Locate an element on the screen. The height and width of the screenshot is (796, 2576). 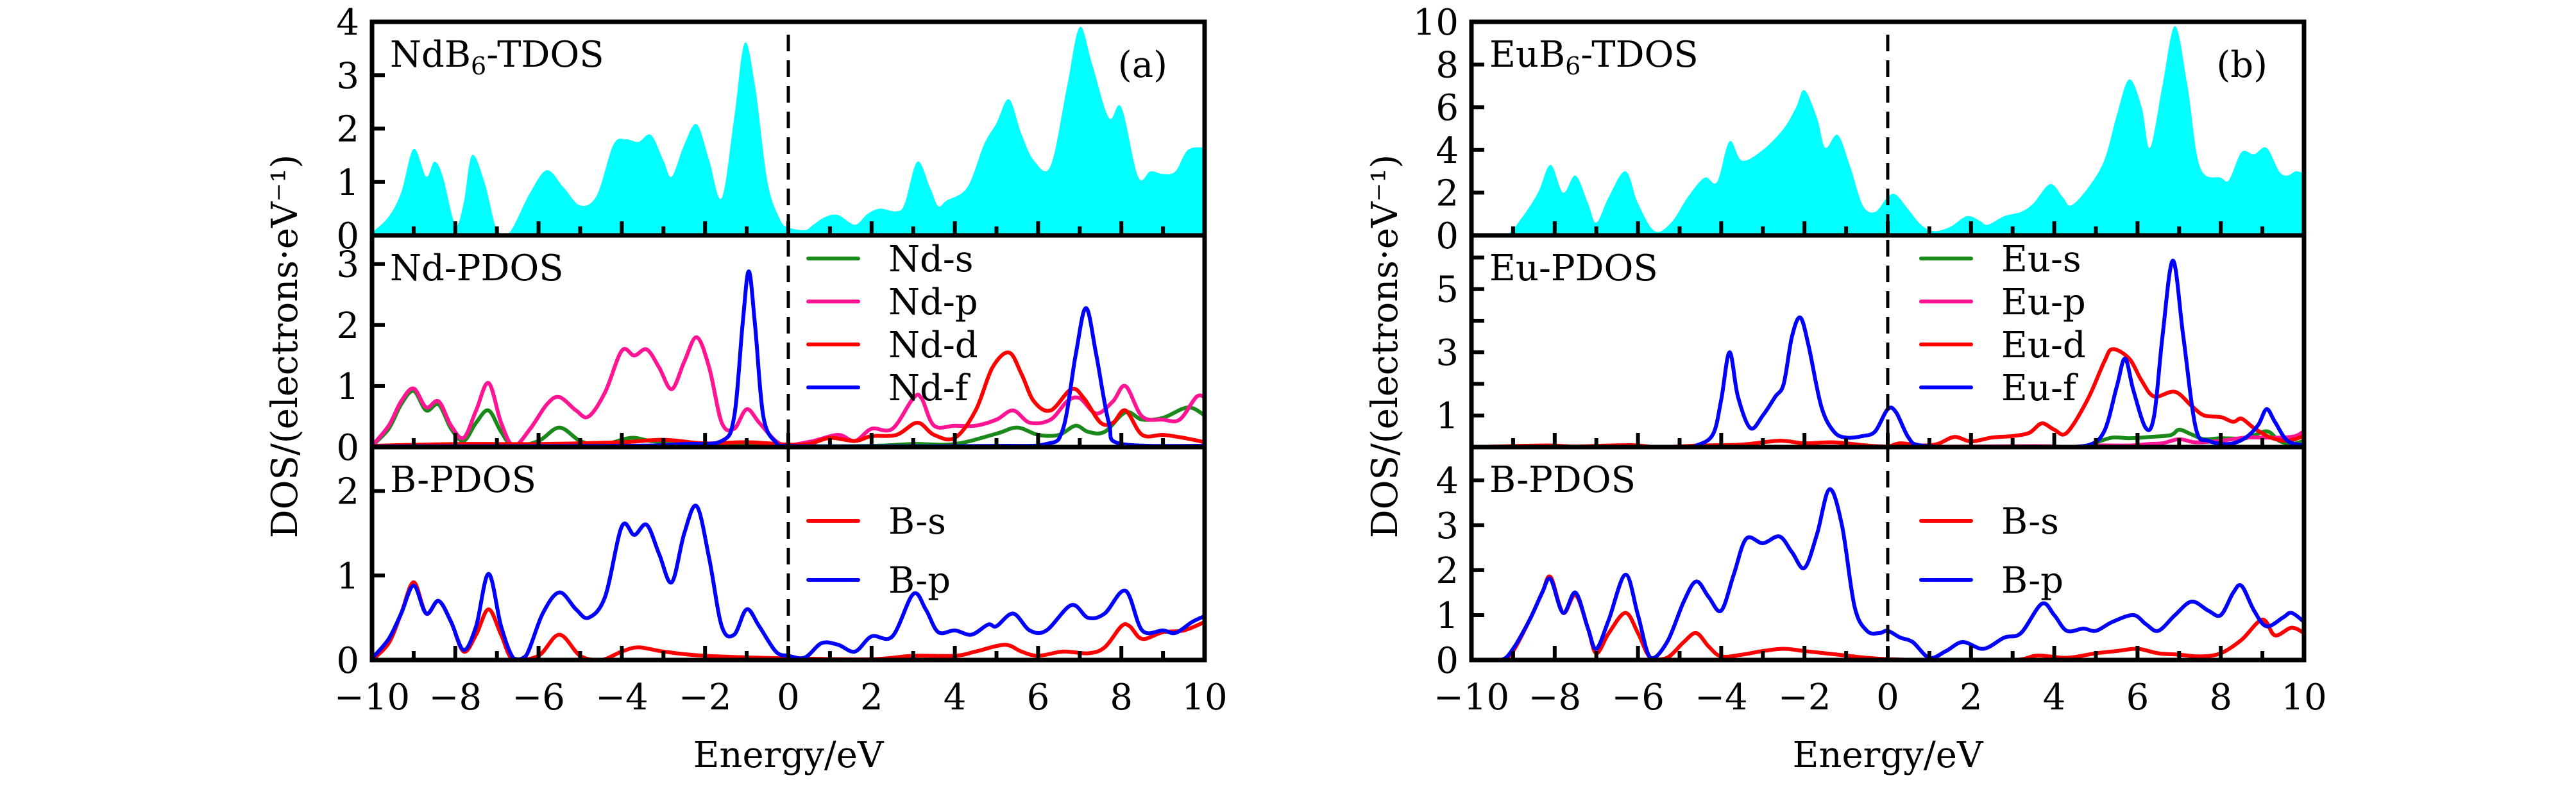
subplot-nd-pdos: 0 1 2 3 Nd-PDOS Nd-sNd-pNd-dNd-f is located at coordinates (770, 354).